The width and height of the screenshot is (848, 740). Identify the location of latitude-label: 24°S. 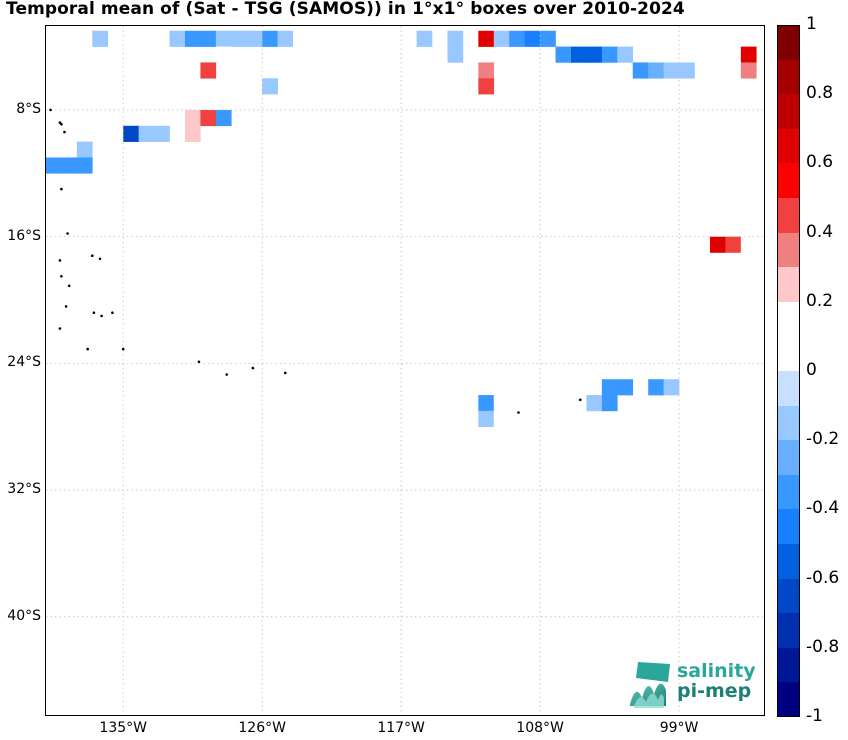
(24, 362).